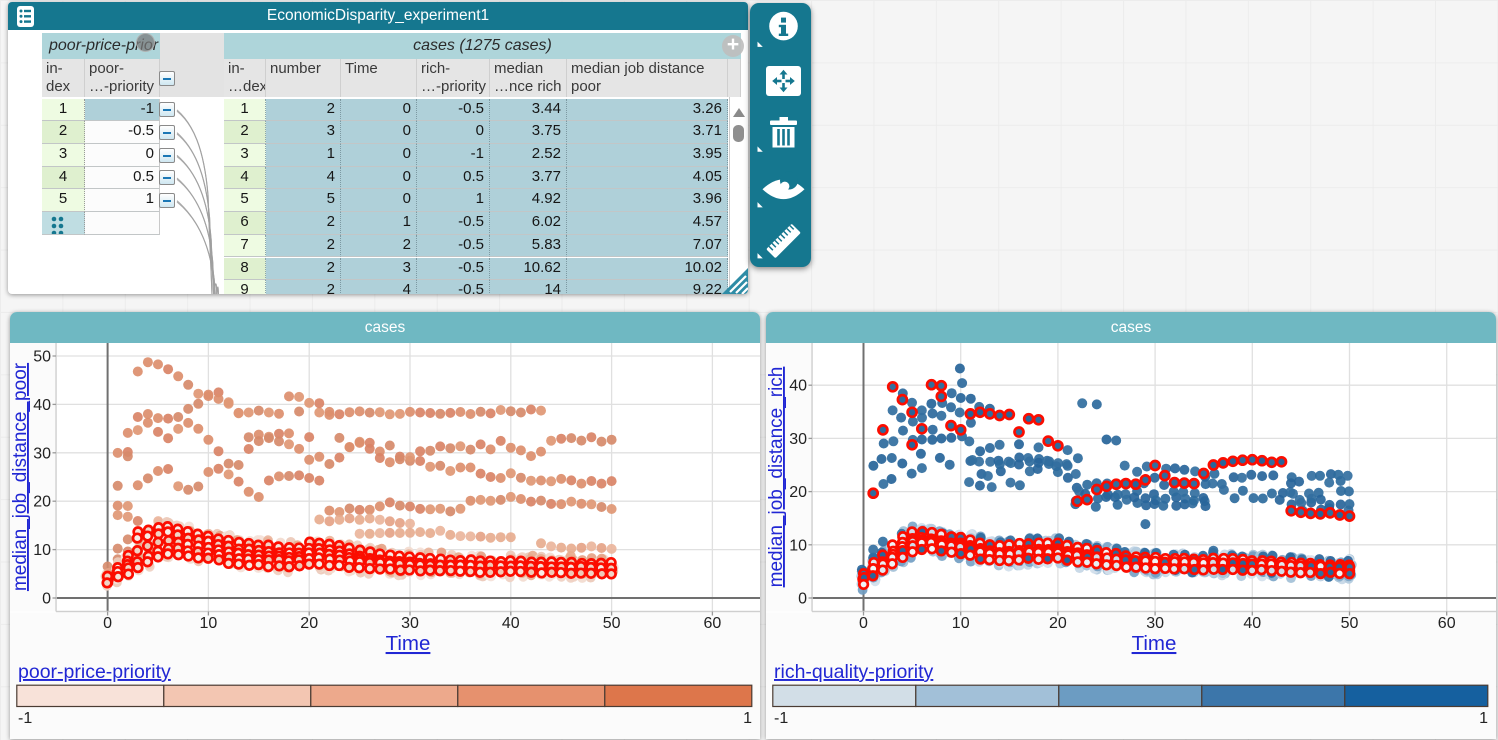  I want to click on svg-text: median_job_distance_rich, so click(776, 477).